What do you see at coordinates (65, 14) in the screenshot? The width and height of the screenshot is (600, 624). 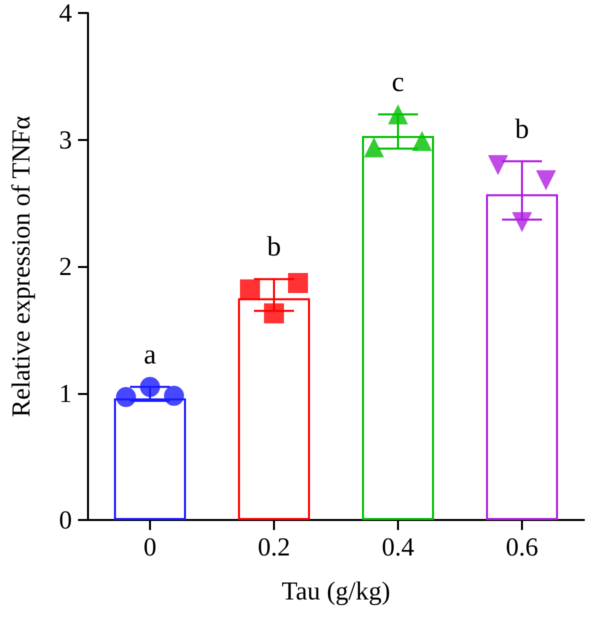 I see `y-tick-label: 4` at bounding box center [65, 14].